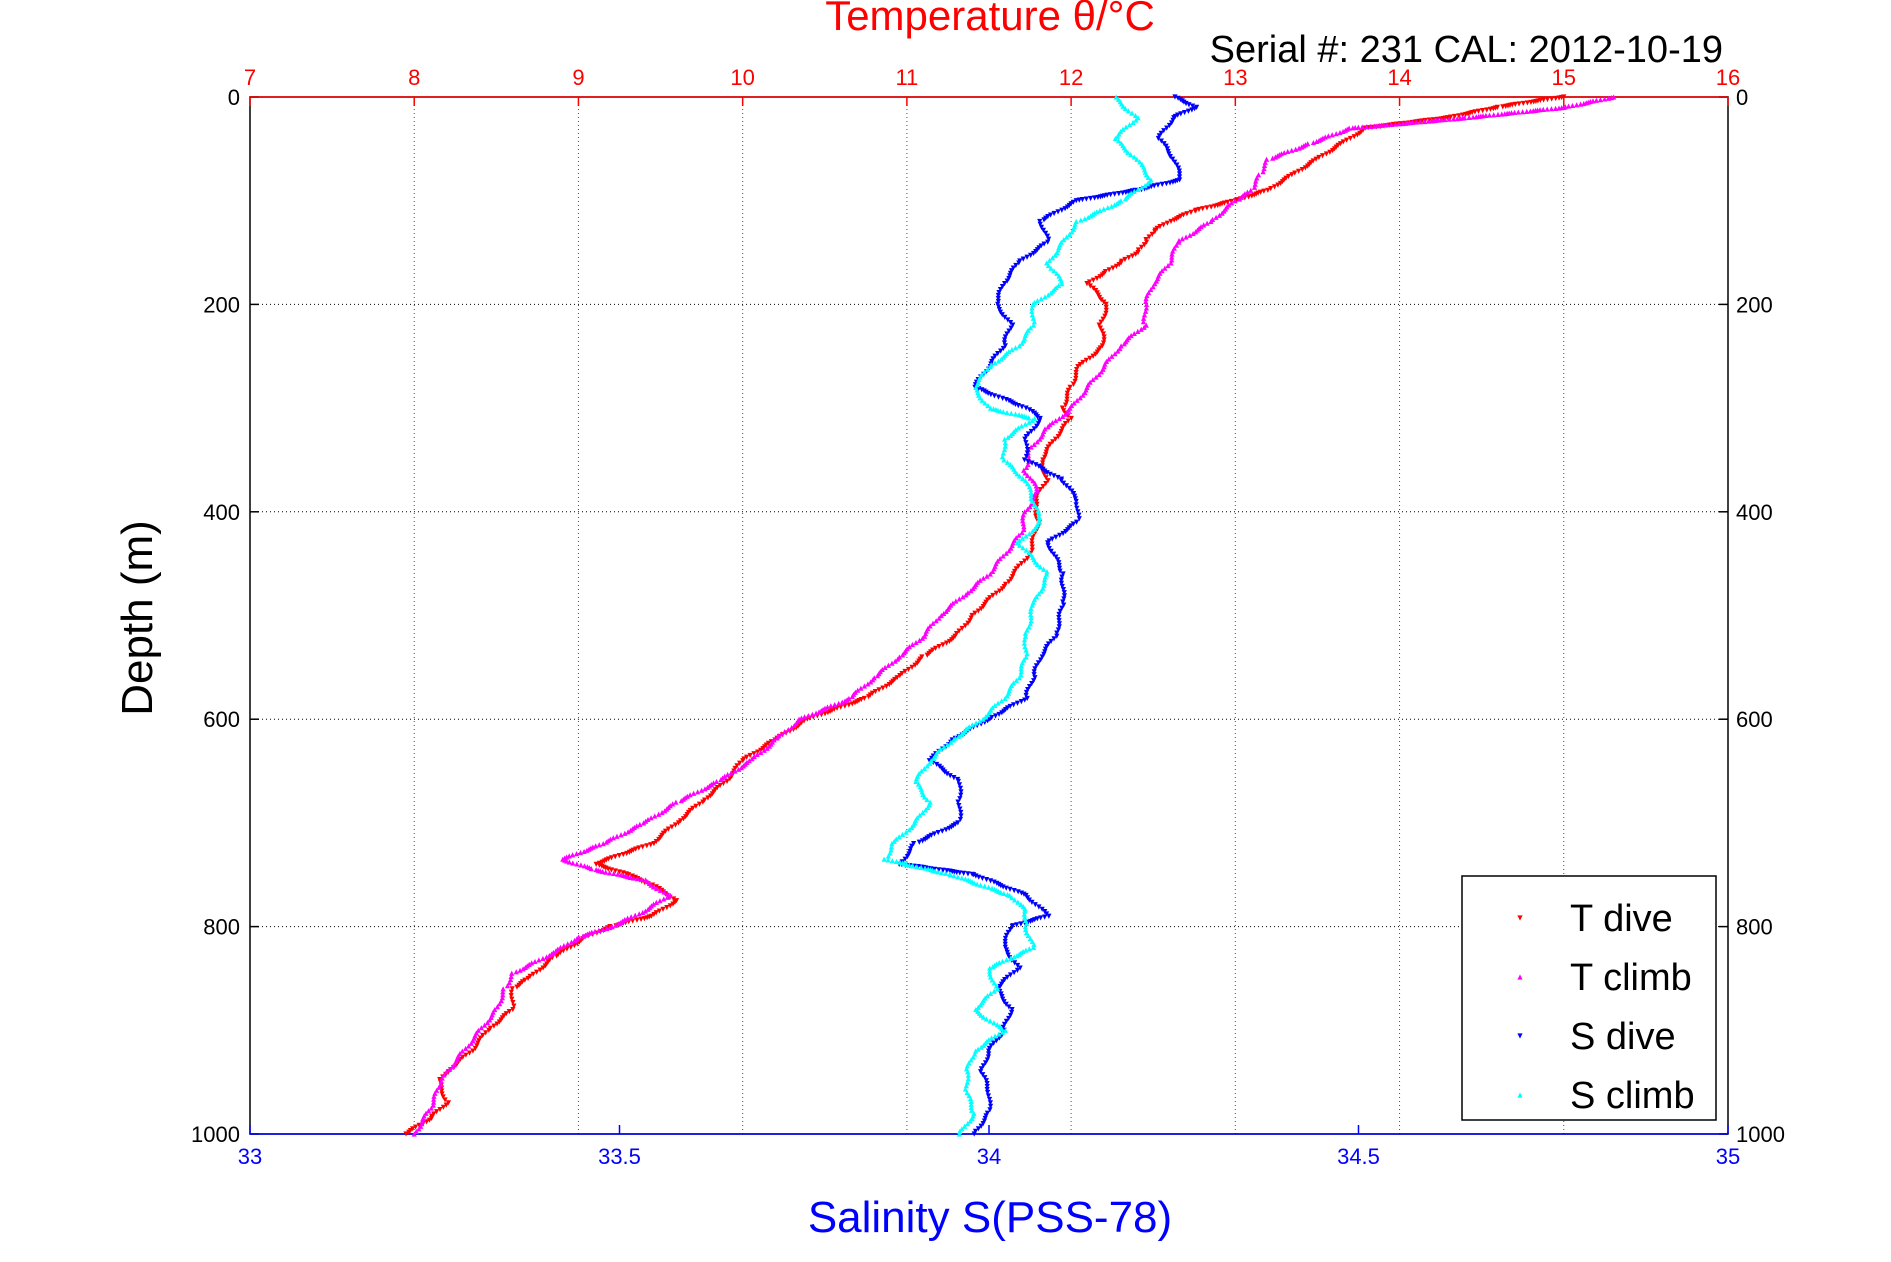  What do you see at coordinates (1235, 77) in the screenshot?
I see `x-tick-label-top: 13` at bounding box center [1235, 77].